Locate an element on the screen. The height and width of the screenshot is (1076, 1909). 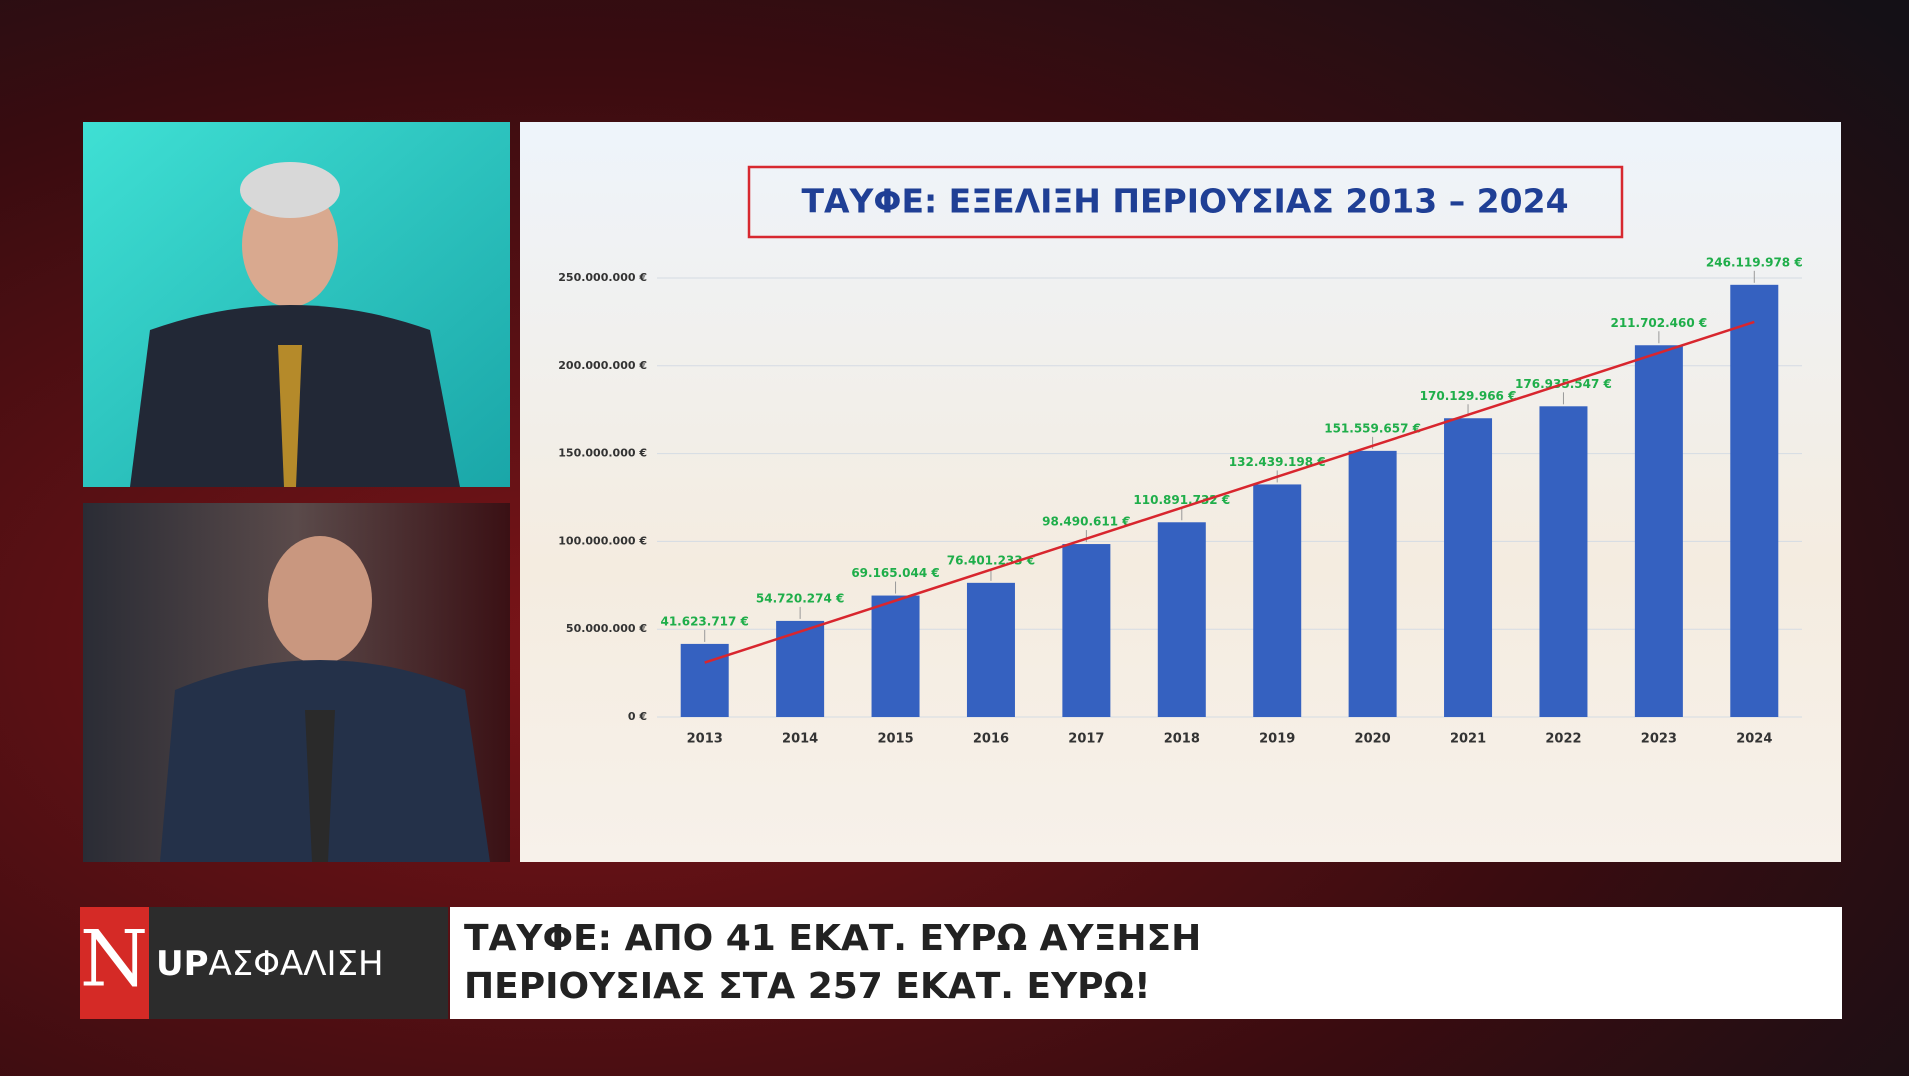
y-tick-label: 0 € is located at coordinates (637, 716).